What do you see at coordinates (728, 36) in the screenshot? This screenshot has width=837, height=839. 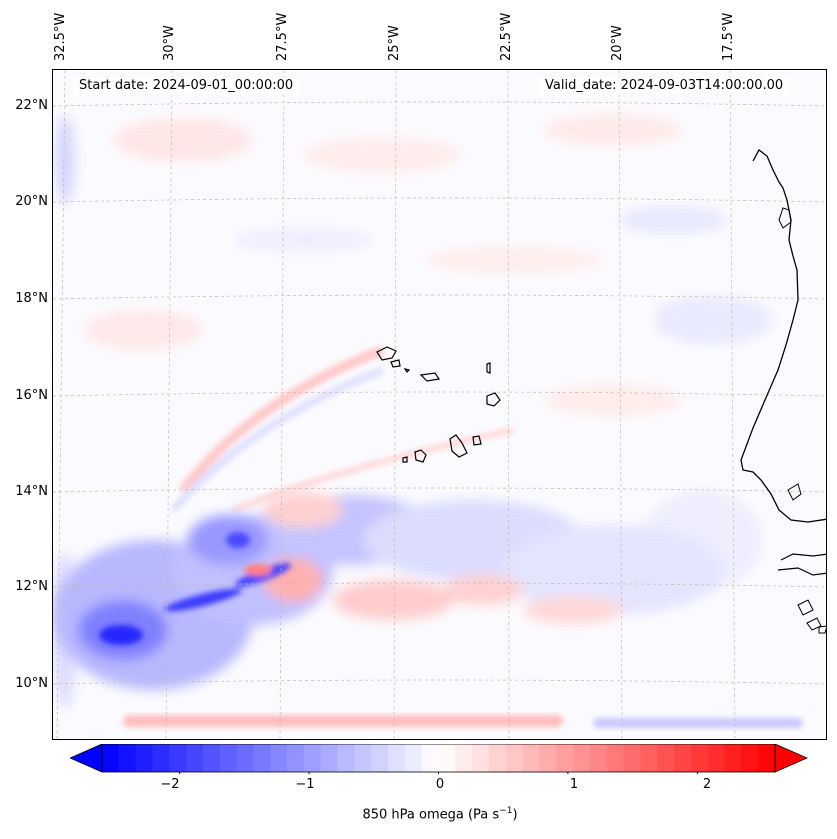 I see `lon-label: 17.5°W` at bounding box center [728, 36].